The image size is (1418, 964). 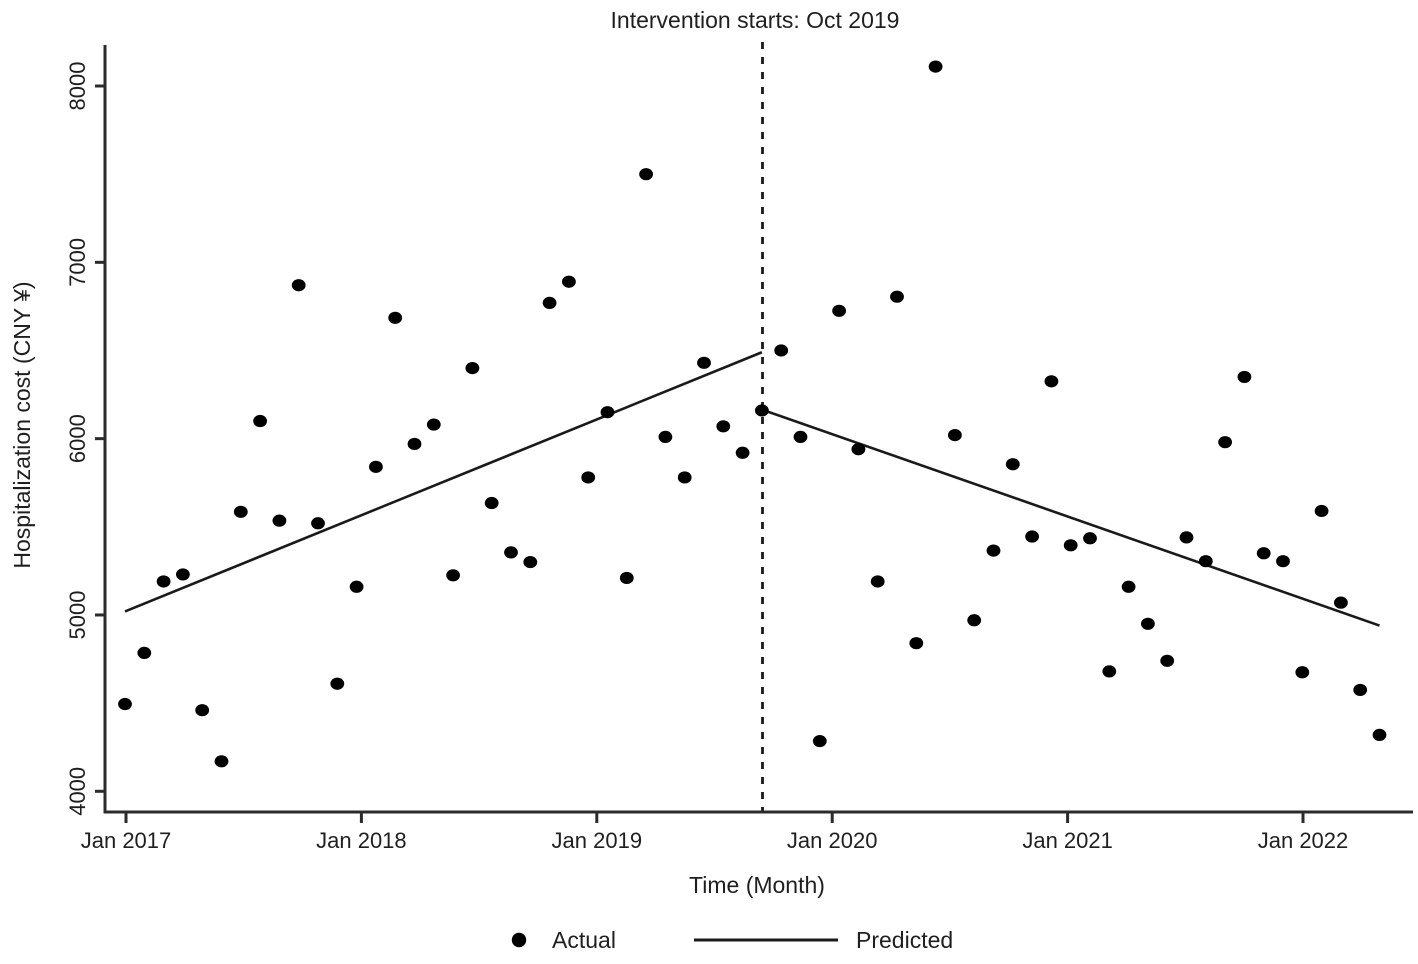 I want to click on x-tick-label: Jan 2020, so click(x=832, y=840).